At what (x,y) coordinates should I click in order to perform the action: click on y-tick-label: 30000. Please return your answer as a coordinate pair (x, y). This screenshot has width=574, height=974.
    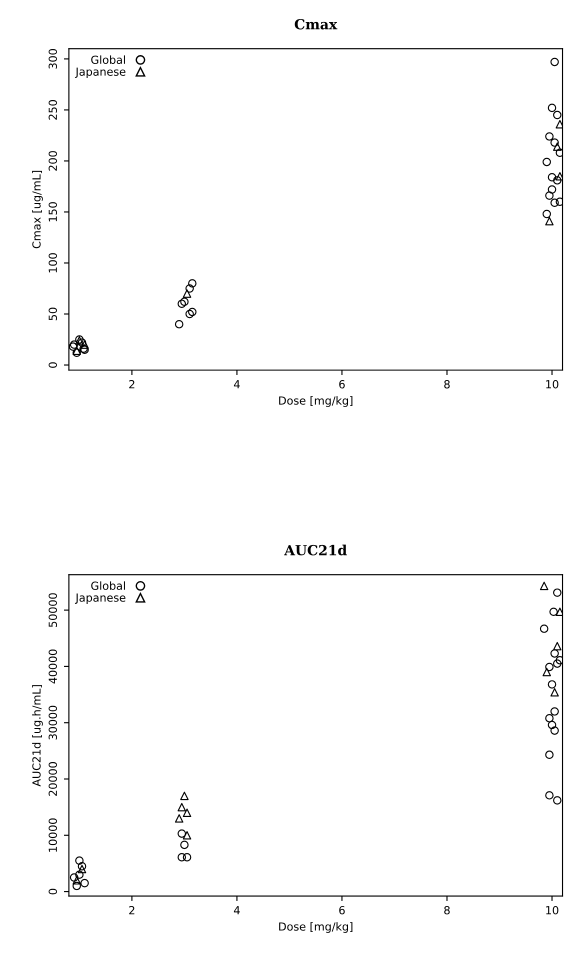
    Looking at the image, I should click on (53, 723).